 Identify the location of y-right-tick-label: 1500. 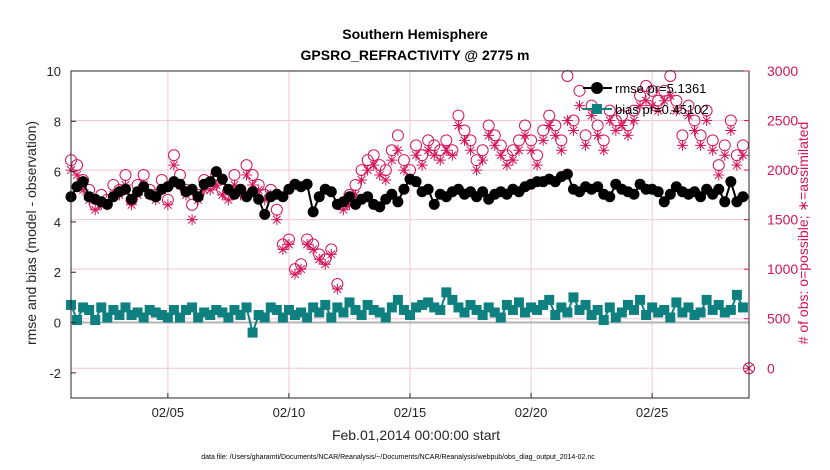
(782, 220).